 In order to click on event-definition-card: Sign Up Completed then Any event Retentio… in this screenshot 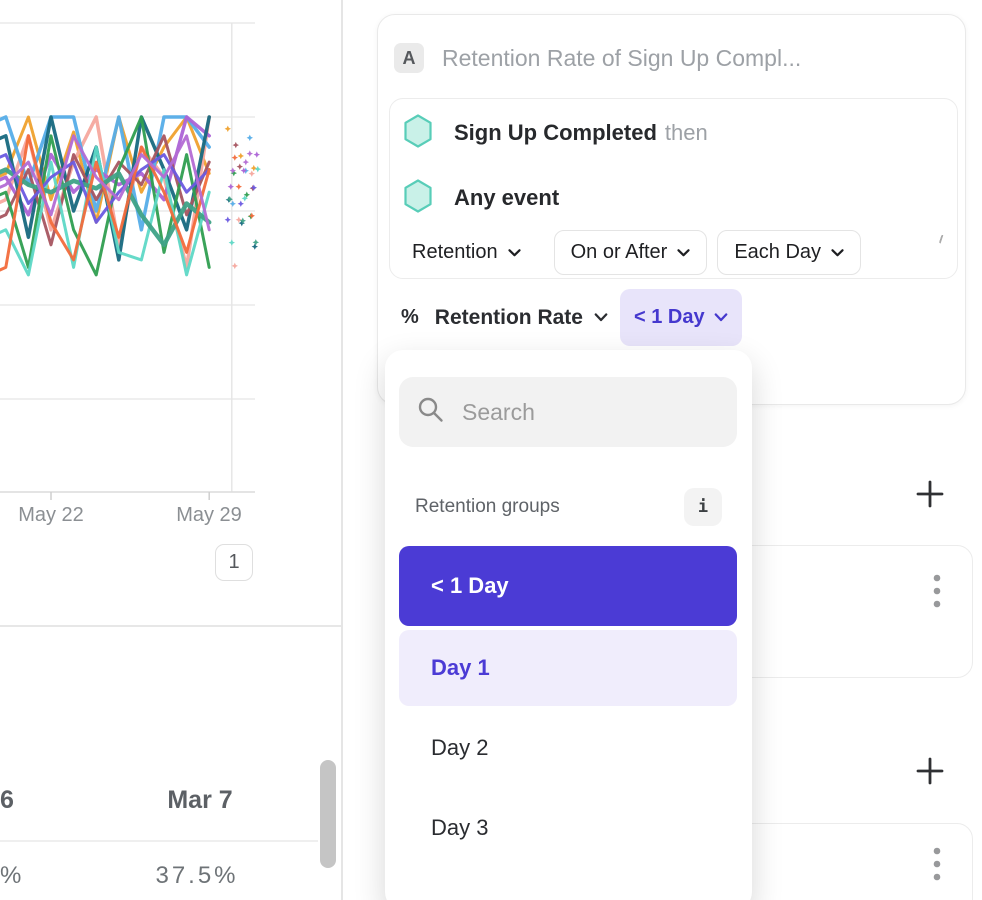, I will do `click(673, 188)`.